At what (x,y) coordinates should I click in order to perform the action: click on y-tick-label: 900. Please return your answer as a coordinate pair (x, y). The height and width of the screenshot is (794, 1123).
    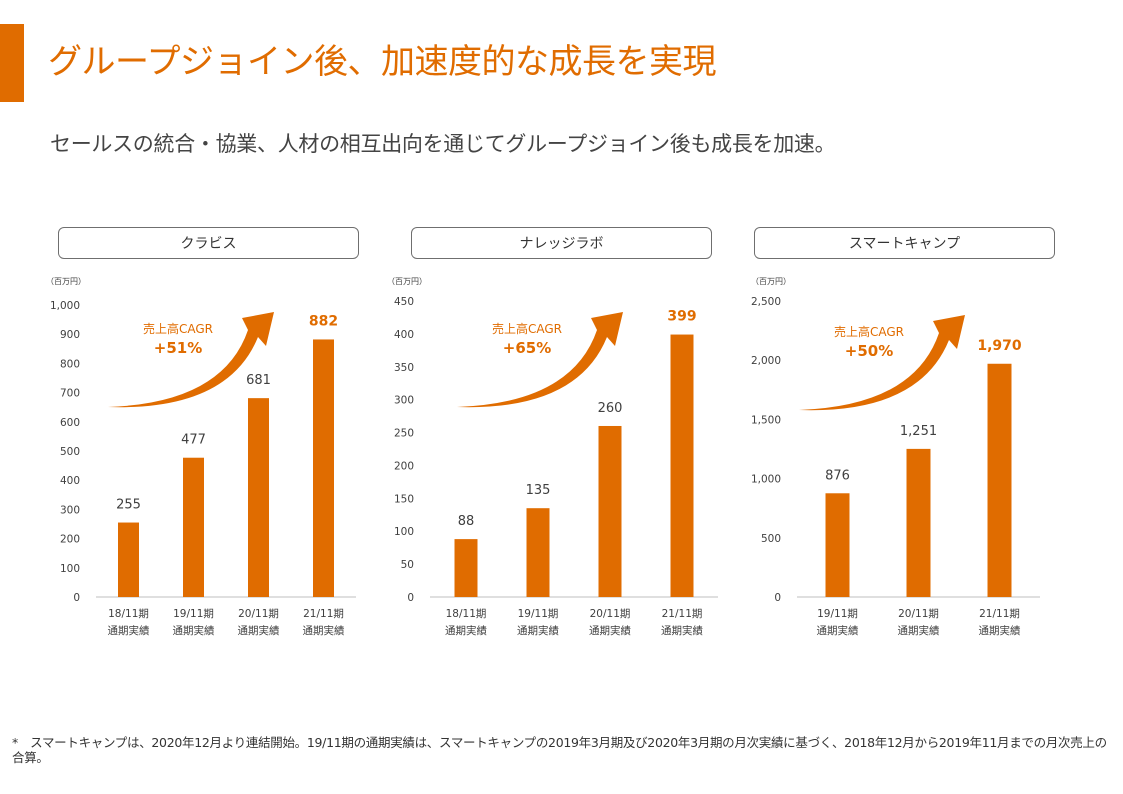
    Looking at the image, I should click on (70, 335).